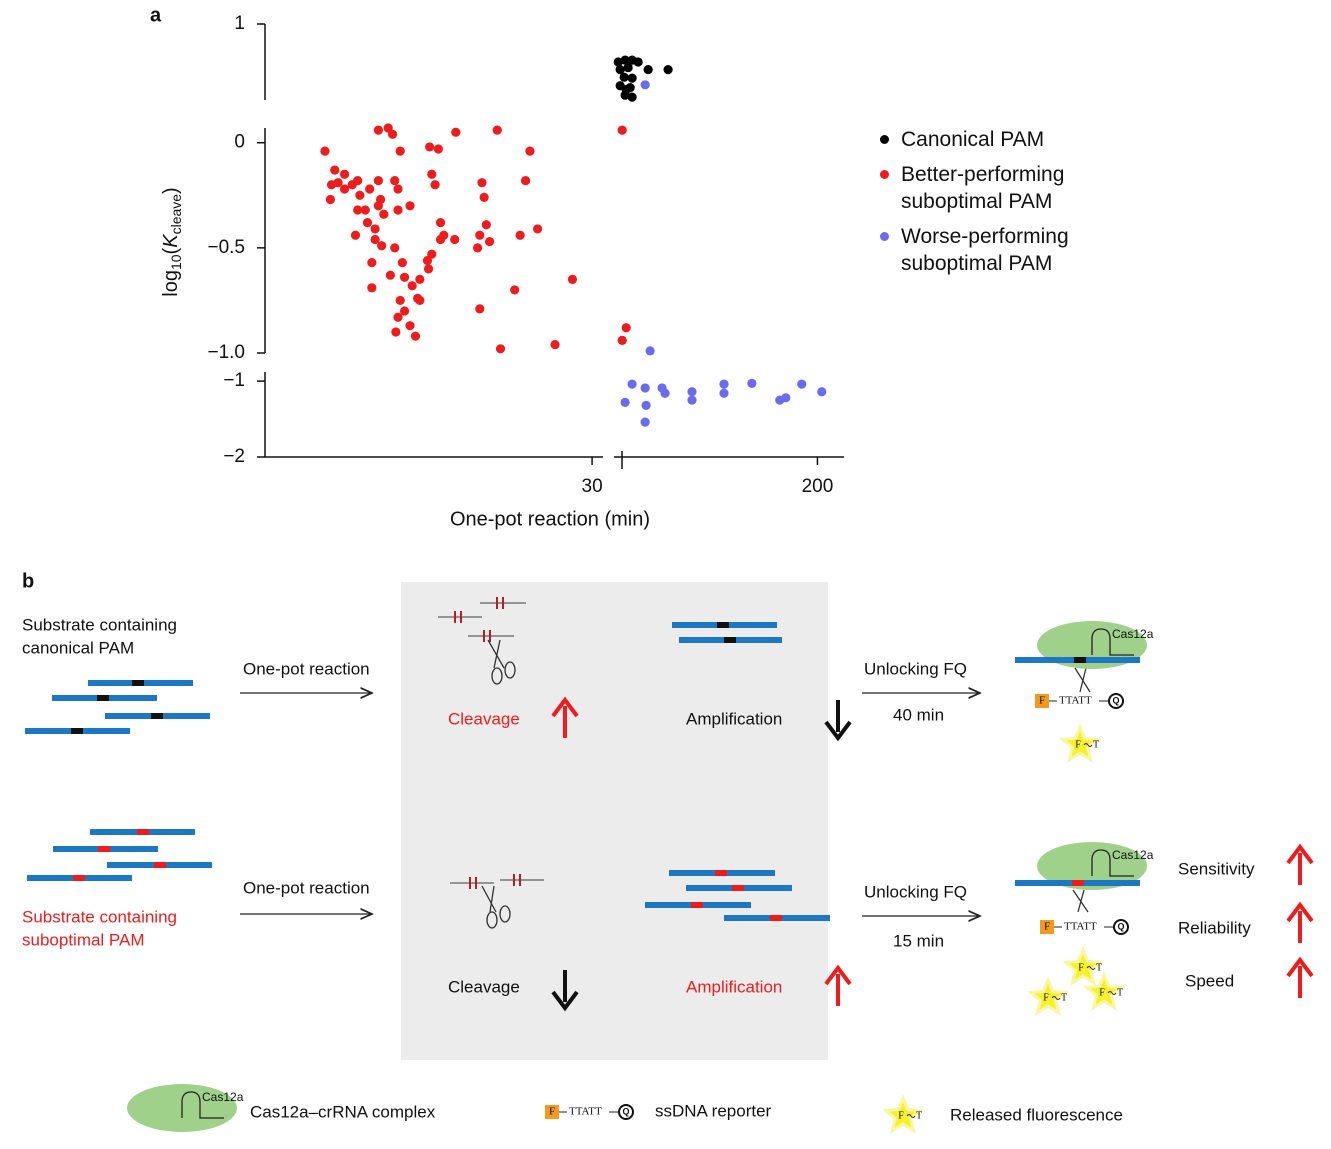 Image resolution: width=1331 pixels, height=1149 pixels. I want to click on y-tick-label: −2, so click(234, 456).